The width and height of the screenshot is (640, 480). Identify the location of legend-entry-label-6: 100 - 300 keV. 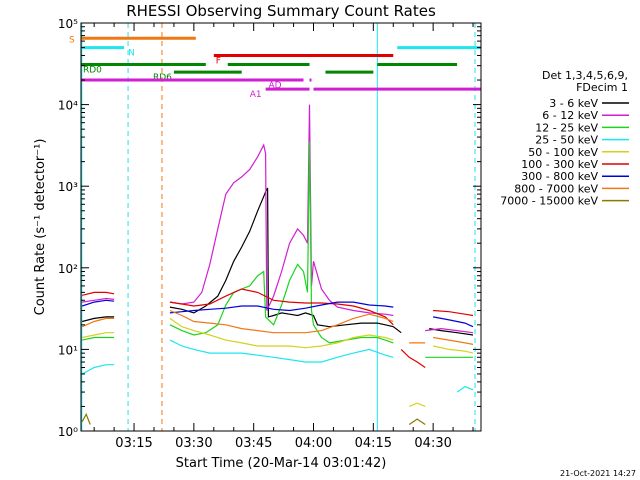
(559, 164).